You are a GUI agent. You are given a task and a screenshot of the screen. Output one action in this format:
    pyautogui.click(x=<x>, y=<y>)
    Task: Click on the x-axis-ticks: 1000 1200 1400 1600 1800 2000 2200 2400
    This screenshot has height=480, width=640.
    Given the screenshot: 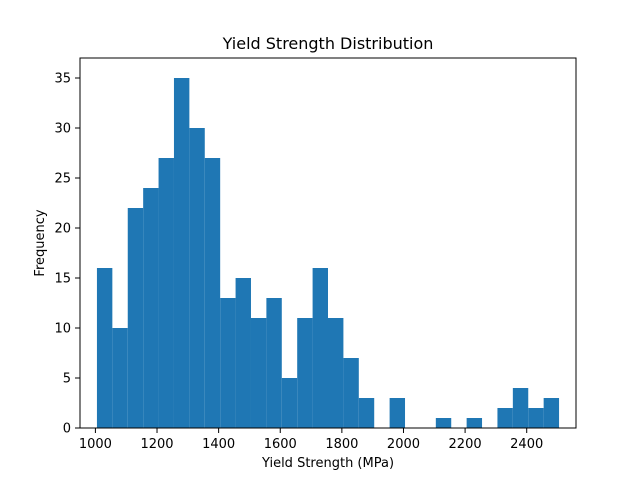 What is the action you would take?
    pyautogui.click(x=311, y=440)
    